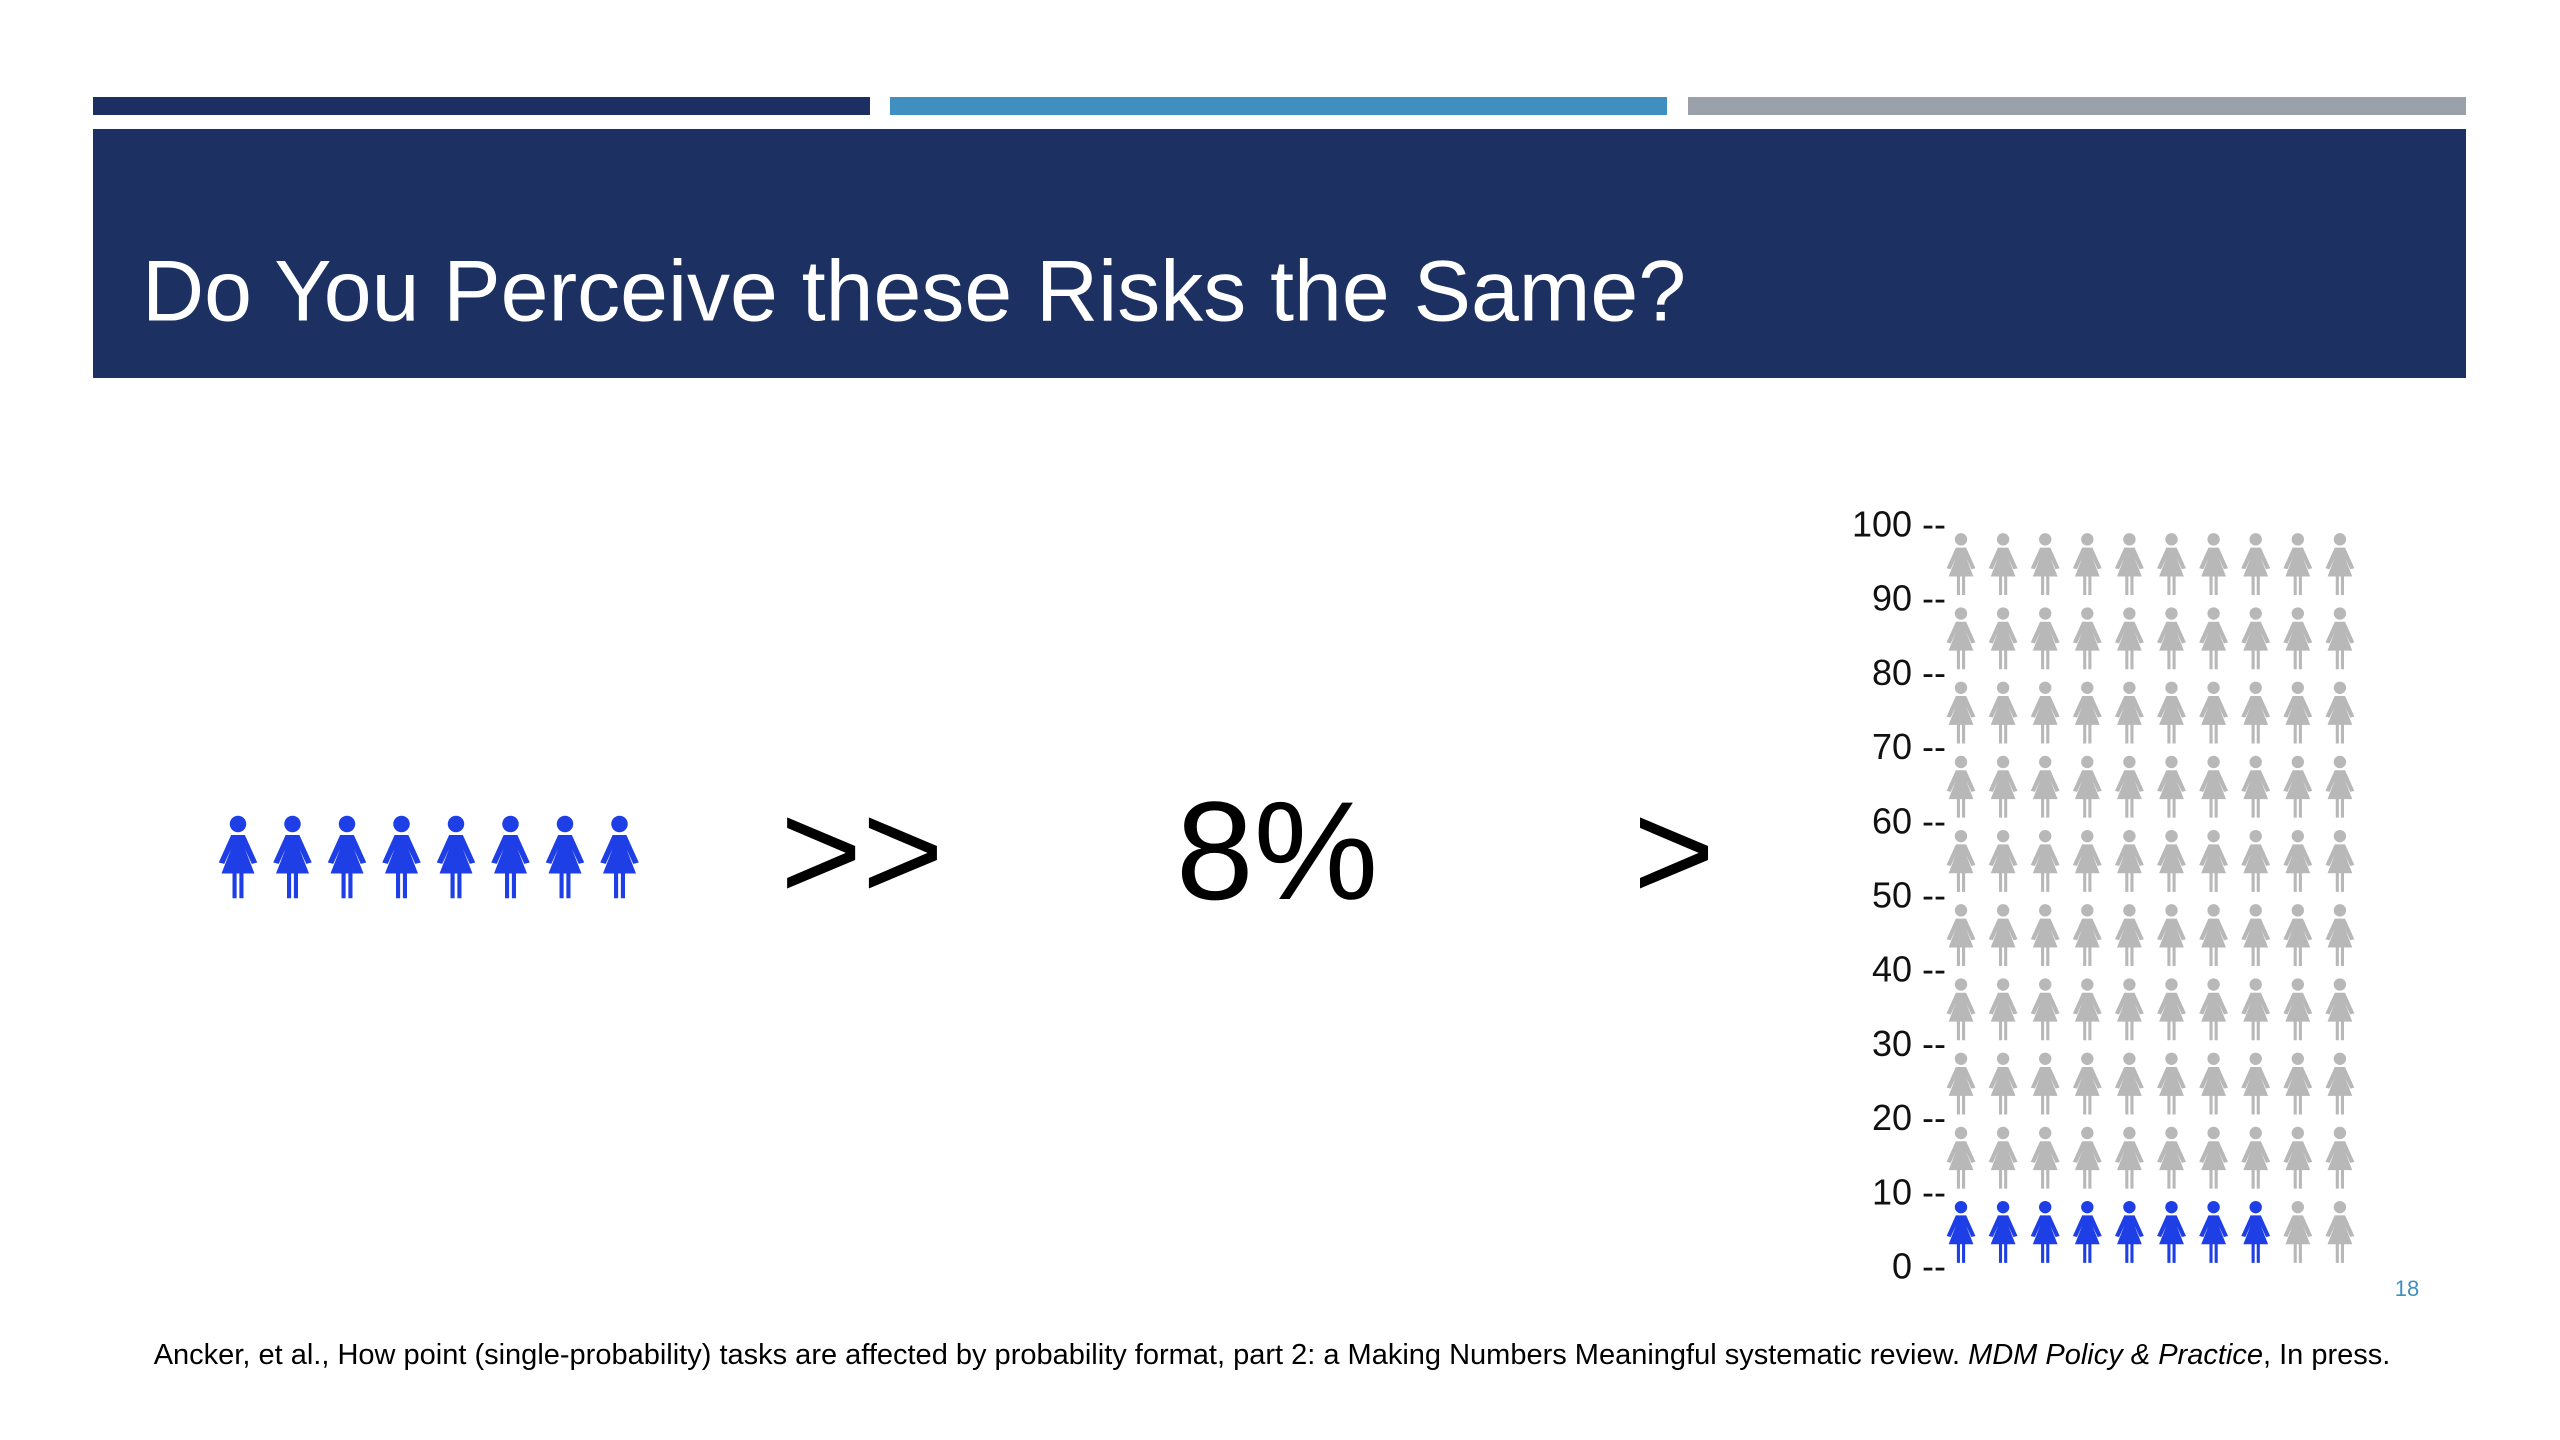 The image size is (2560, 1440). What do you see at coordinates (2326, 1355) in the screenshot?
I see `citation-tail: , In press.` at bounding box center [2326, 1355].